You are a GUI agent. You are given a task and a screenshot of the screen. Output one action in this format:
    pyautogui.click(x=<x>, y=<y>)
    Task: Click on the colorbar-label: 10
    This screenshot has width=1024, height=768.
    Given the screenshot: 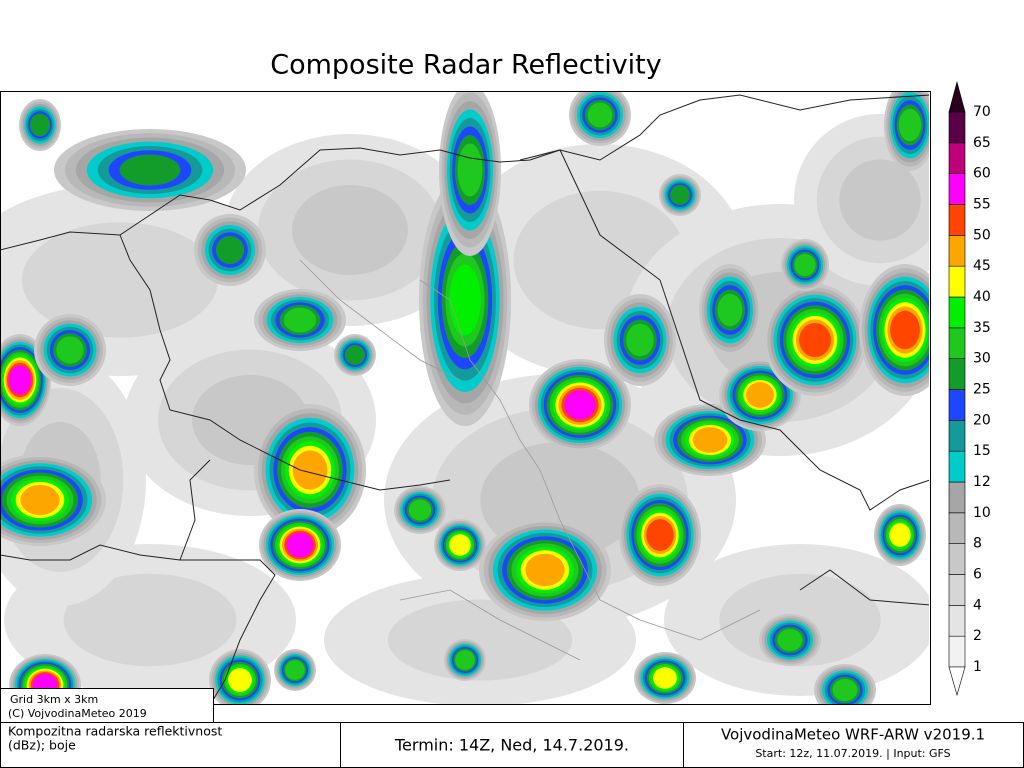 What is the action you would take?
    pyautogui.click(x=982, y=513)
    